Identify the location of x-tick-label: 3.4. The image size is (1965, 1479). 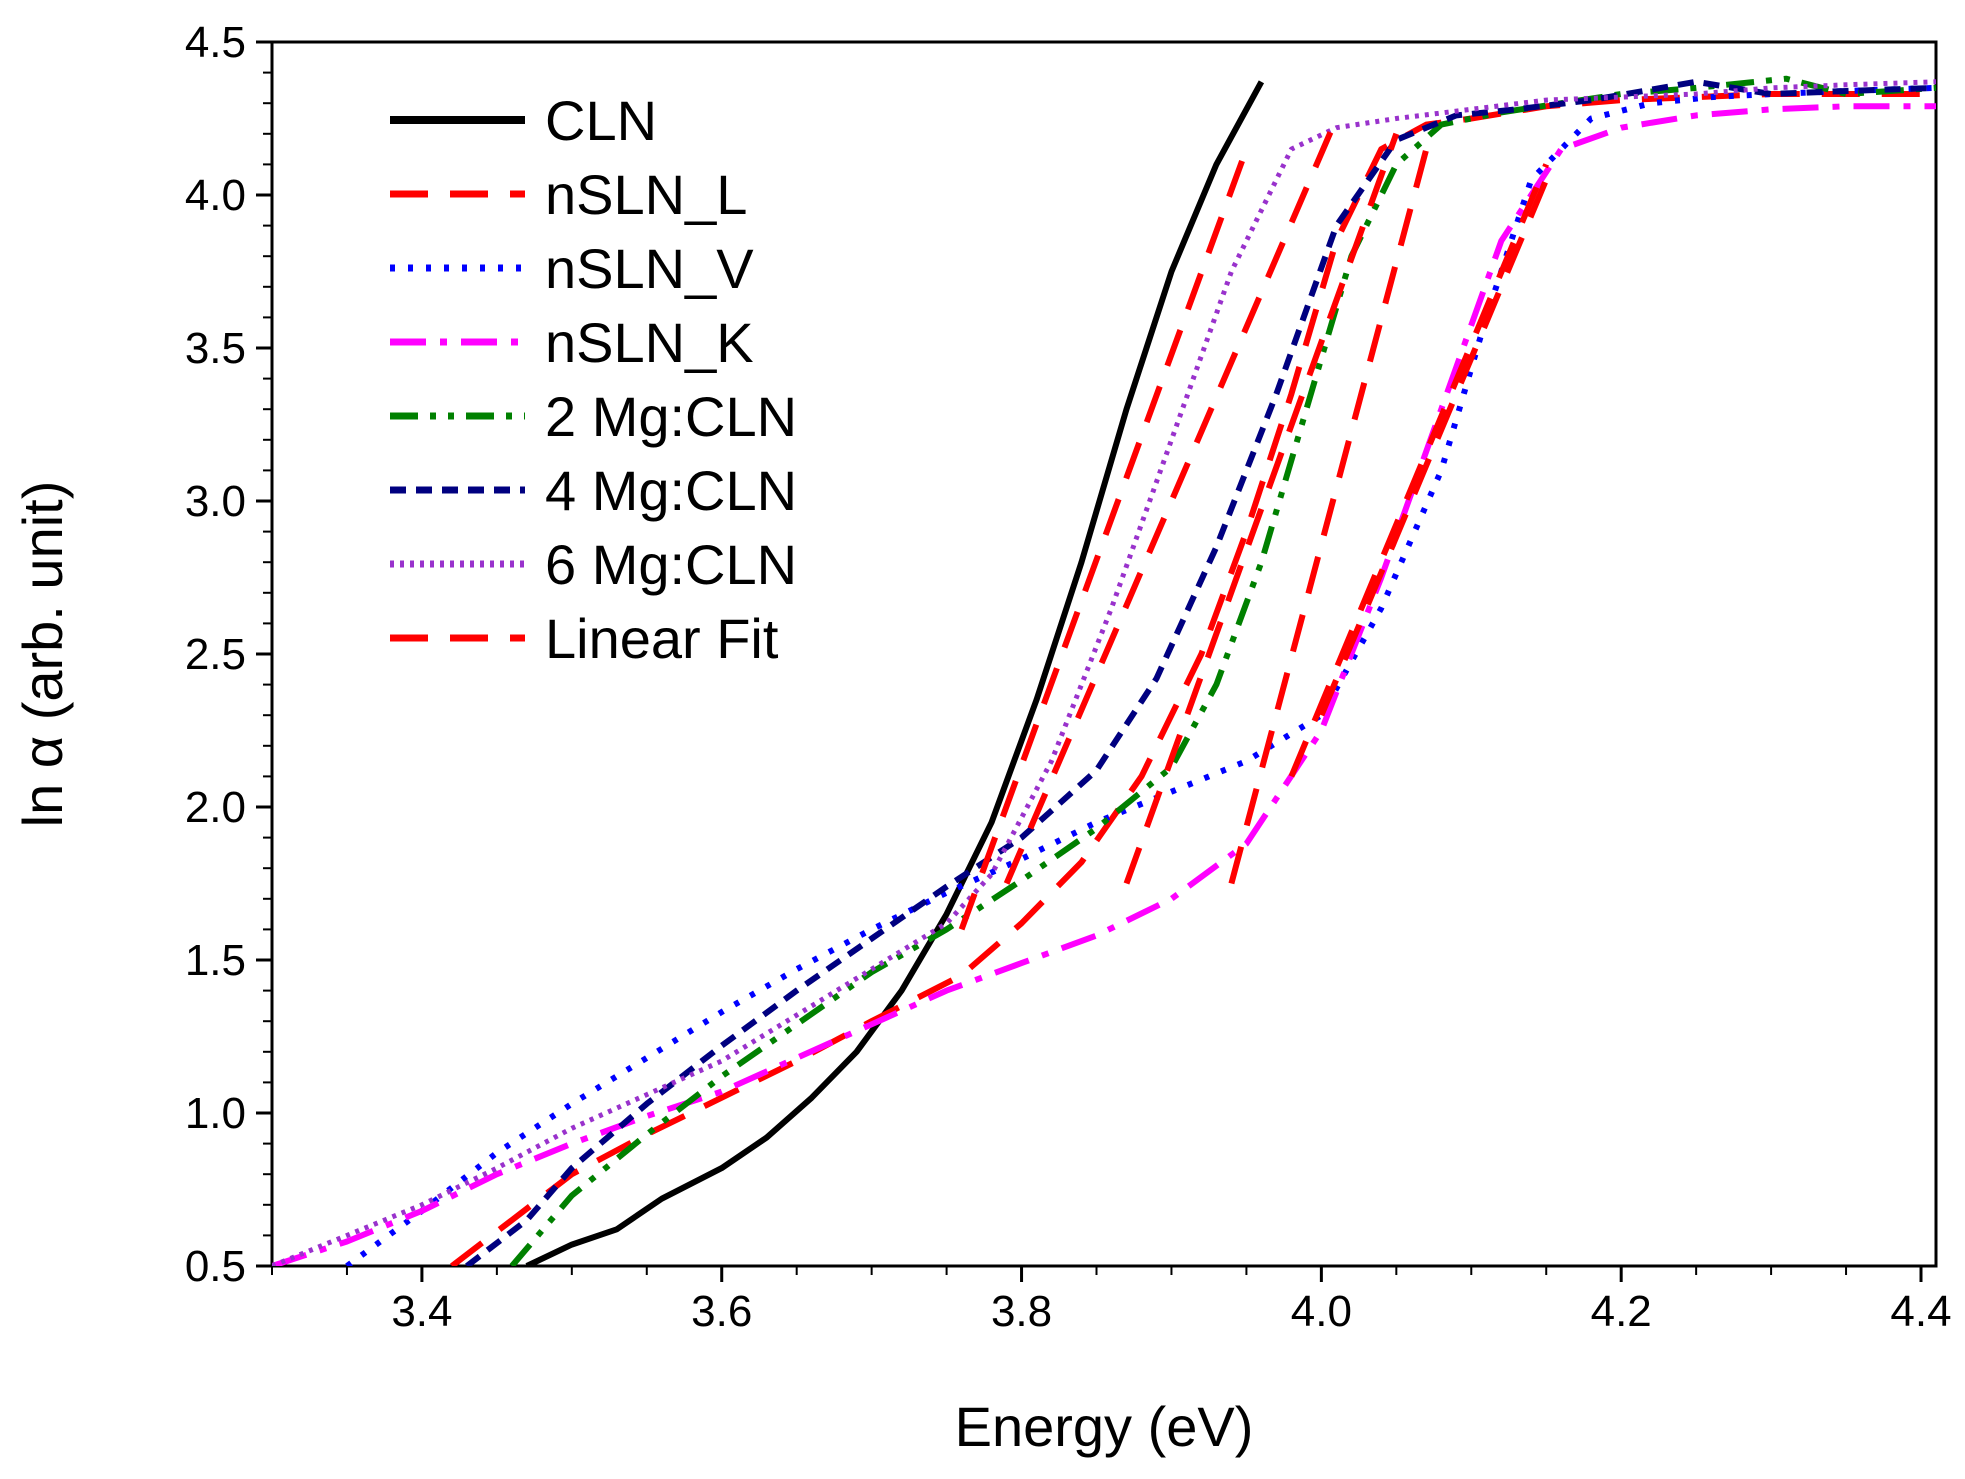
(421, 1311).